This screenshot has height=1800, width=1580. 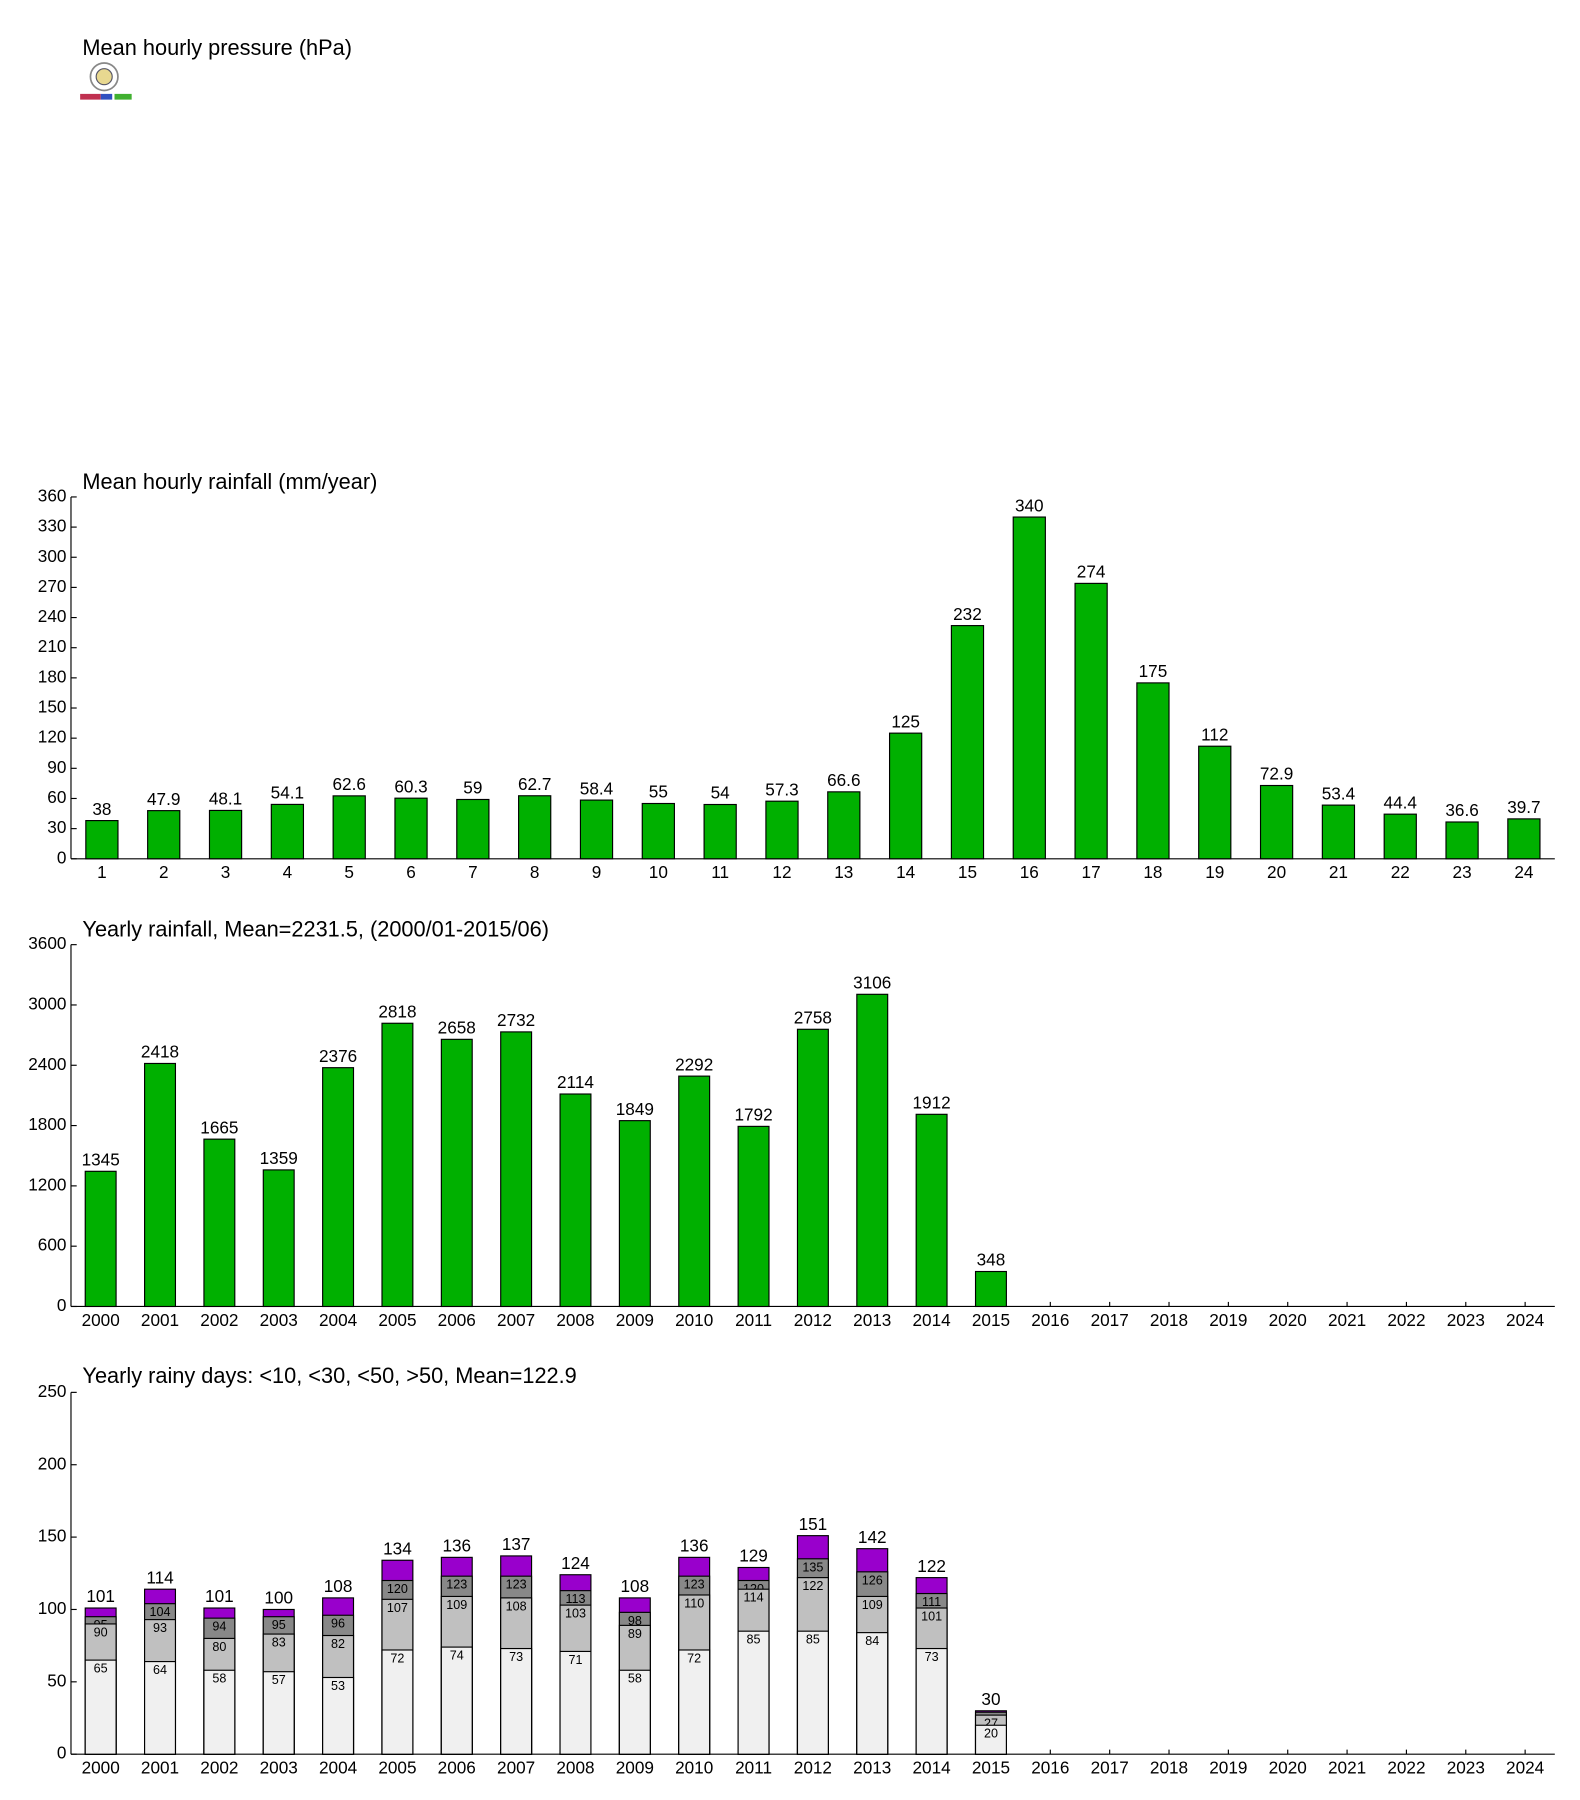 What do you see at coordinates (1523, 807) in the screenshot?
I see `value-label: 39.7` at bounding box center [1523, 807].